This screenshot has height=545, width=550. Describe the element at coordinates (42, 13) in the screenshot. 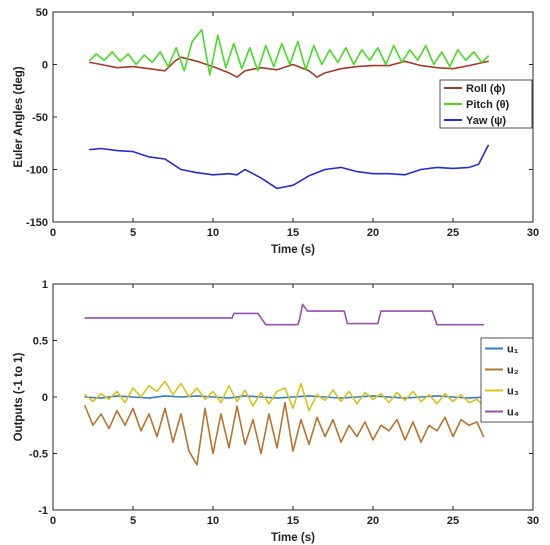

I see `chart1-y-tick-label: 50` at that location.